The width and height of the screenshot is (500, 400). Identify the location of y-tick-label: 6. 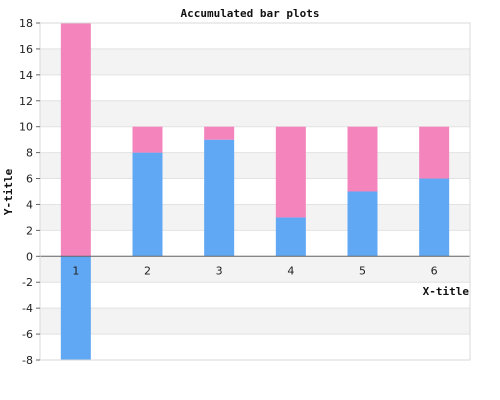
(29, 179).